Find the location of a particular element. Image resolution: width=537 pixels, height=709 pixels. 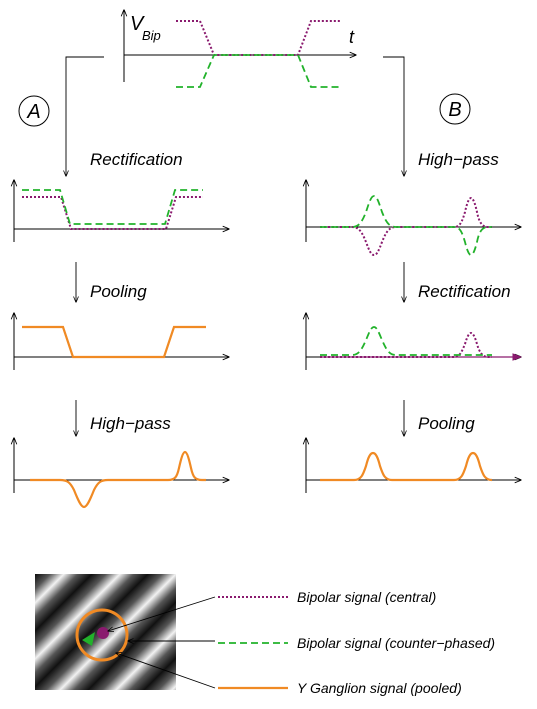

a1-central-trace is located at coordinates (112, 213).